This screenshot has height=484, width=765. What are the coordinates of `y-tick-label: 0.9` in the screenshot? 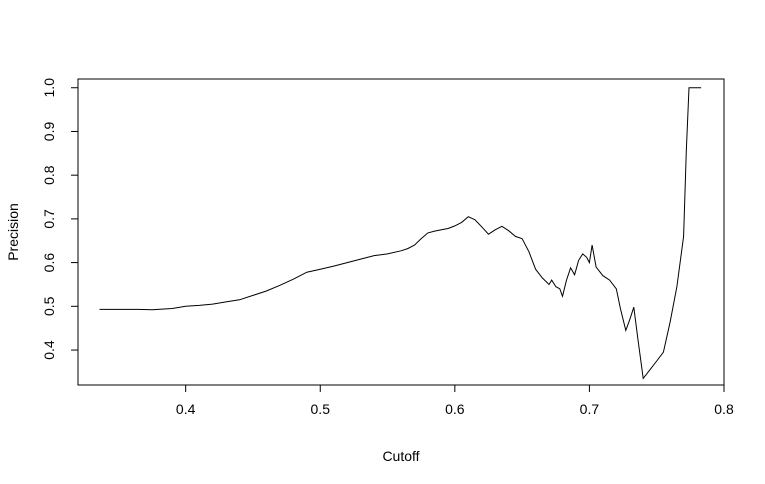 It's located at (49, 132).